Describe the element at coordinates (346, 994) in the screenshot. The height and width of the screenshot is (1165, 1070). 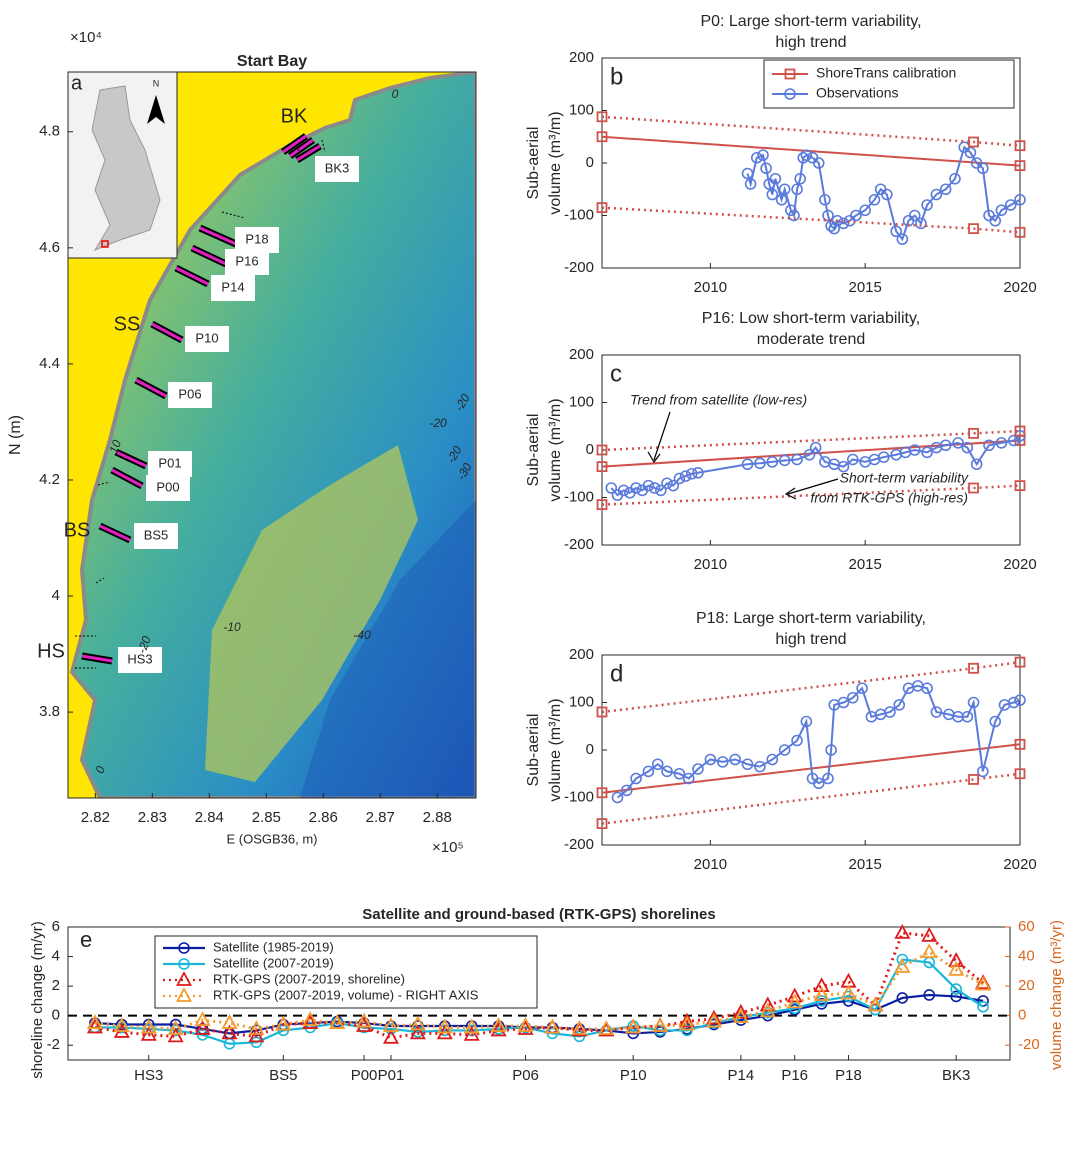
I see `legend-label: RTK-GPS (2007-2019, volume) - RIGHT AXIS` at that location.